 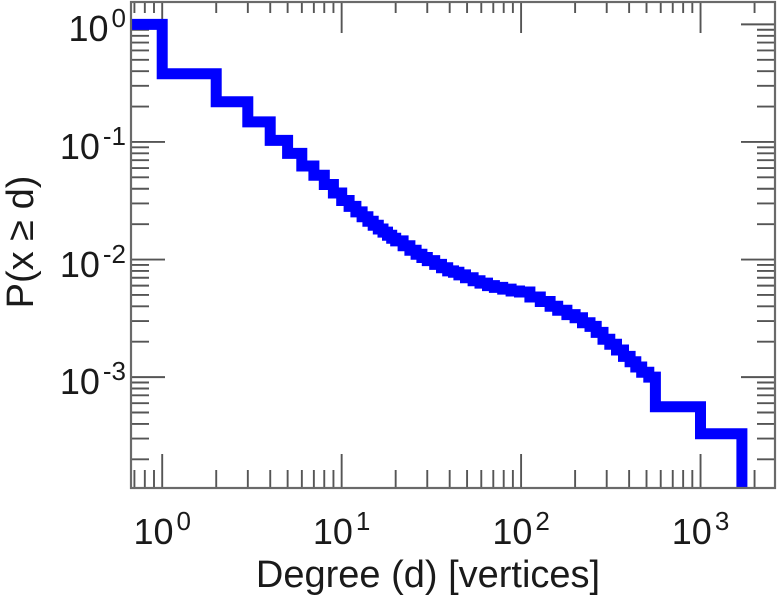 I want to click on x-tick-label: 10 2, so click(x=521, y=529).